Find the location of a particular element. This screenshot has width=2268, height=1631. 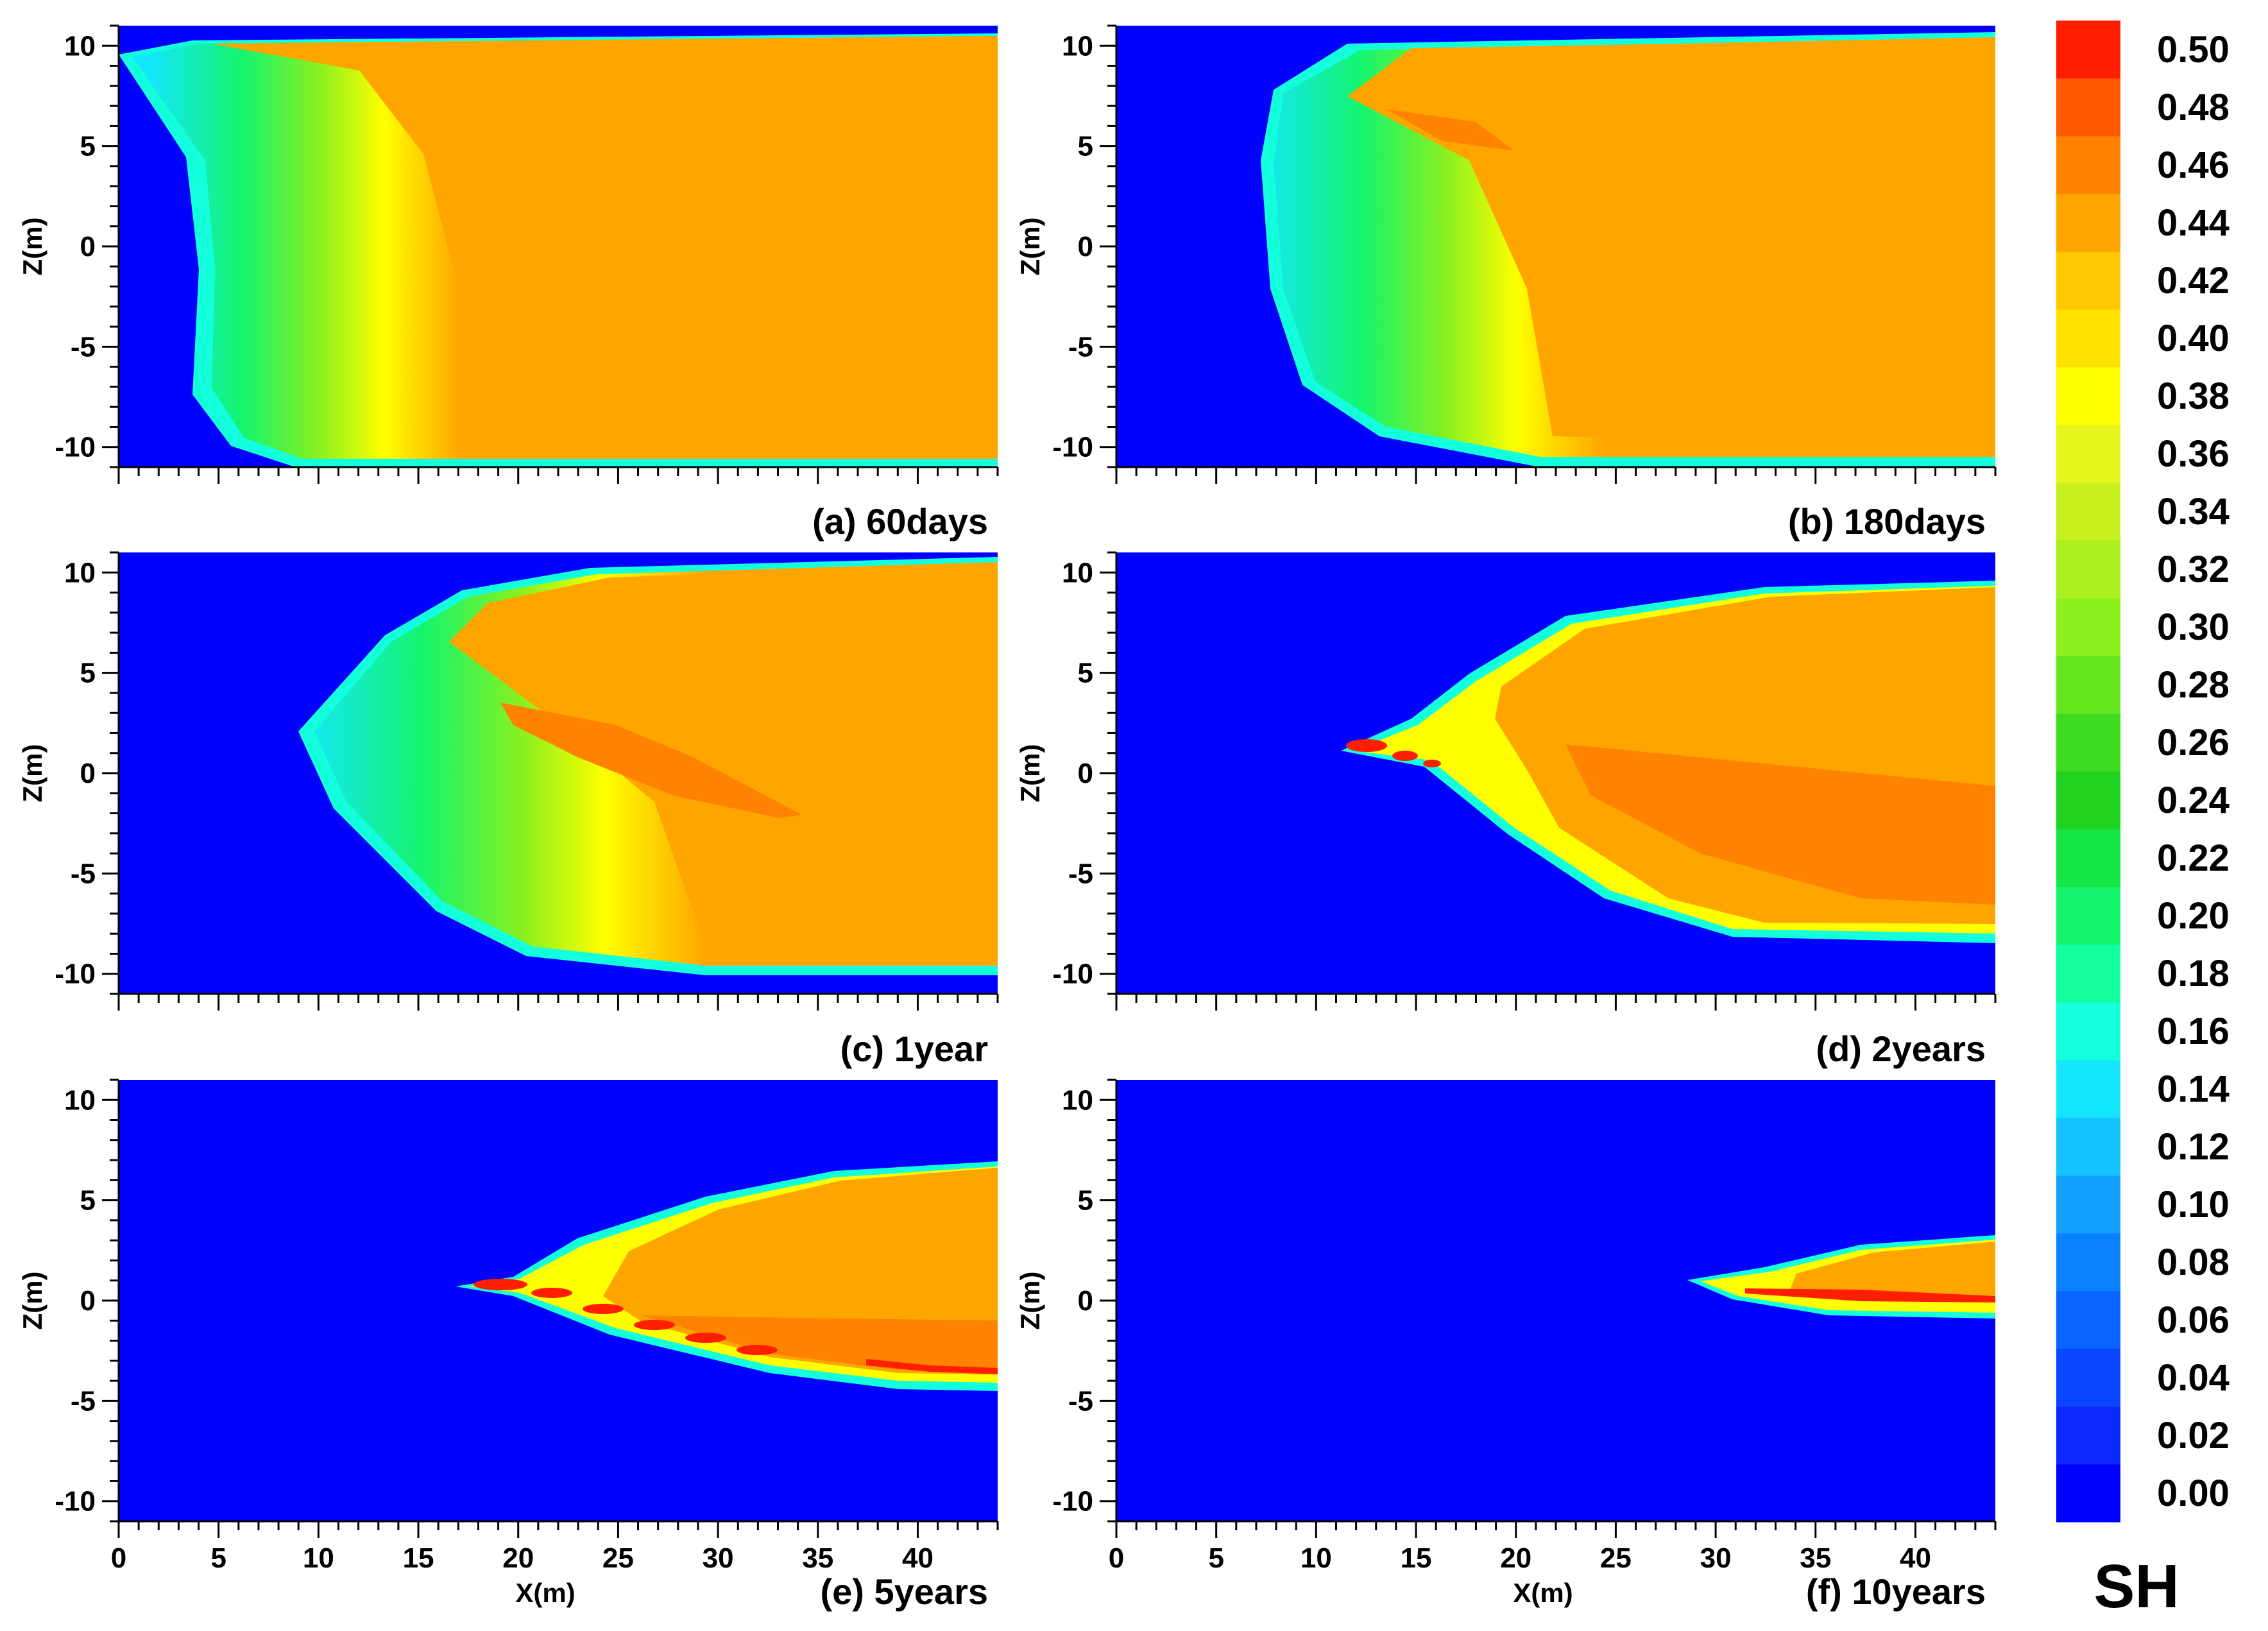

panel-d-label: (d) 2years is located at coordinates (1901, 1049).